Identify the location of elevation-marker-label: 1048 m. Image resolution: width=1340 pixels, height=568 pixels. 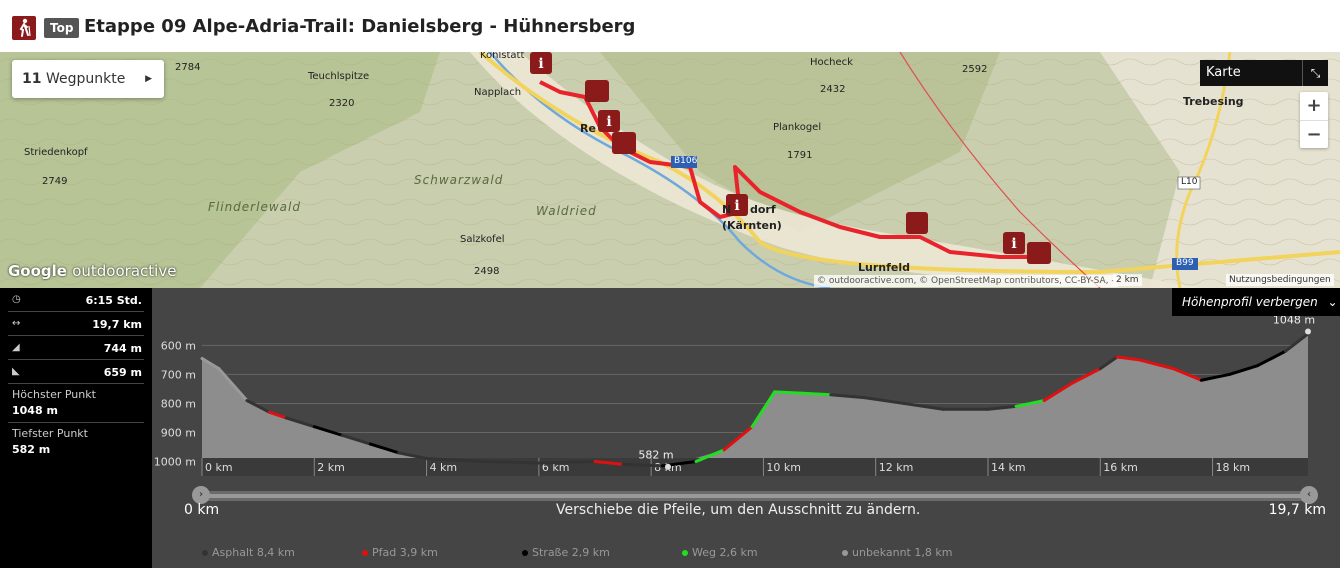
(1294, 319).